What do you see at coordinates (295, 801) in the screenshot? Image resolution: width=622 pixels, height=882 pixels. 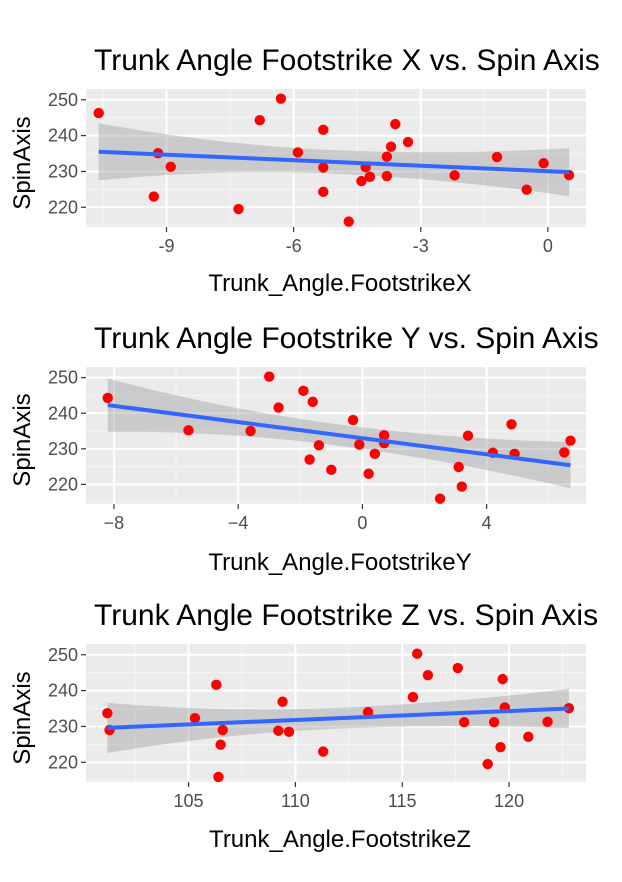 I see `x-tick-label: 110` at bounding box center [295, 801].